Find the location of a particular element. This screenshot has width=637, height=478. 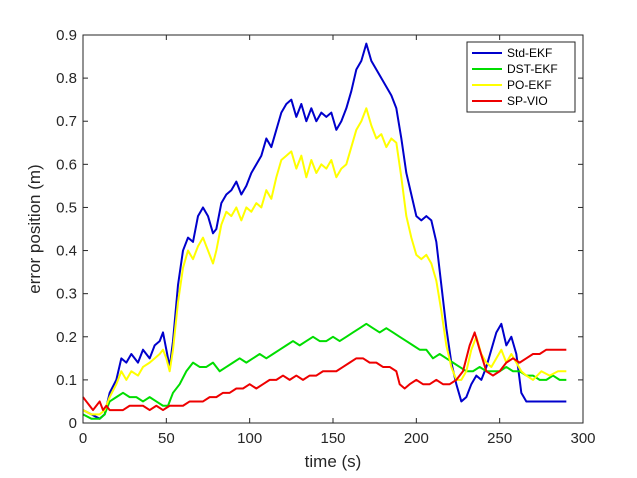

legend-label-std-ekf: Std-EKF is located at coordinates (529, 53).